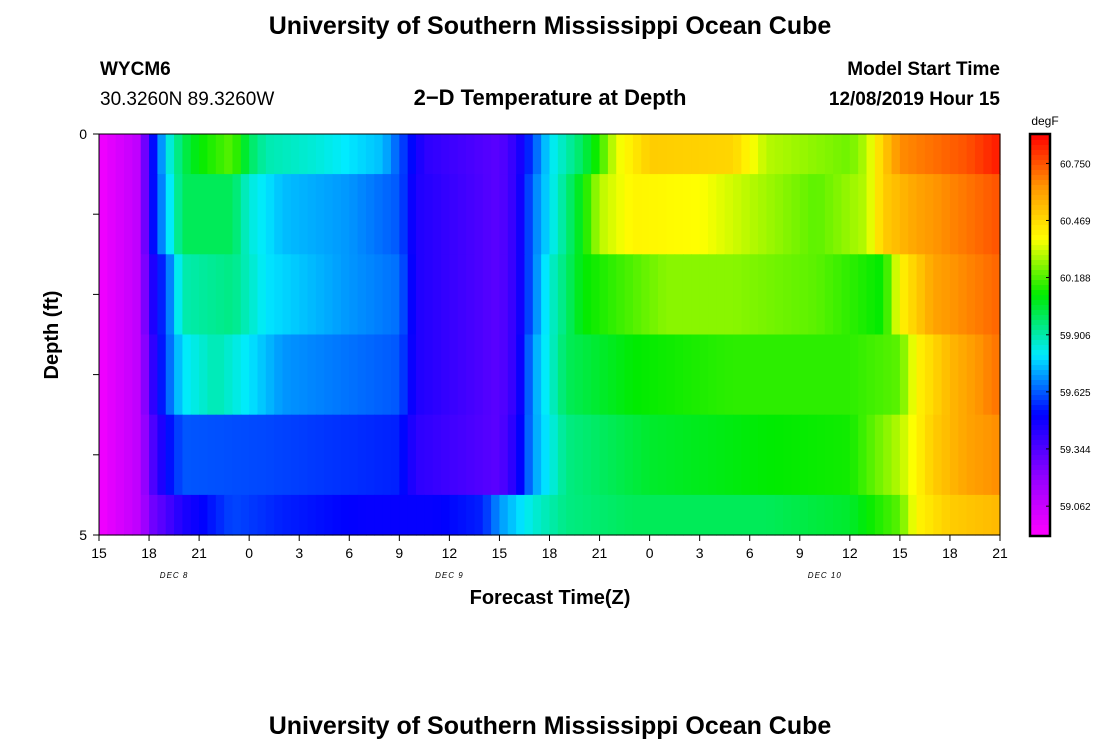 This screenshot has width=1100, height=750. I want to click on x-tick-label: 6, so click(750, 553).